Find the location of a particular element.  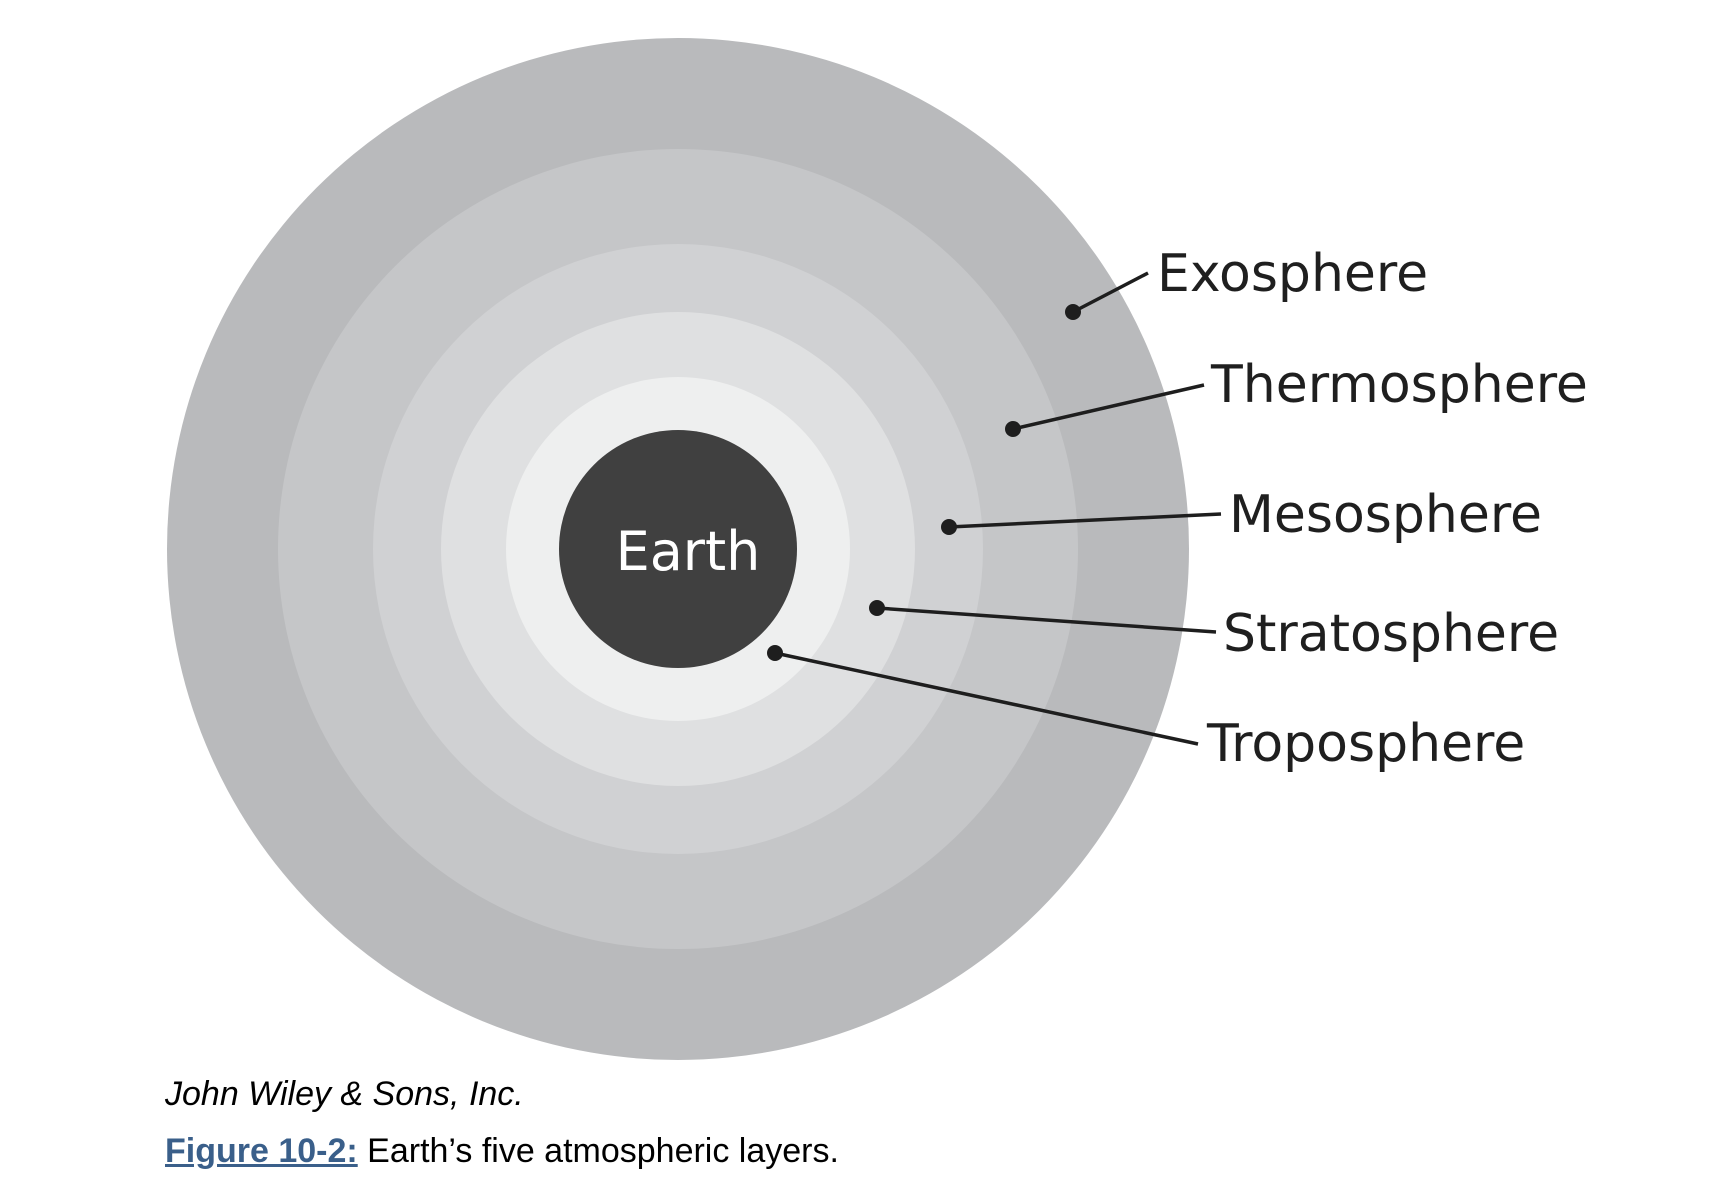

troposphere-leader is located at coordinates (986, 698).